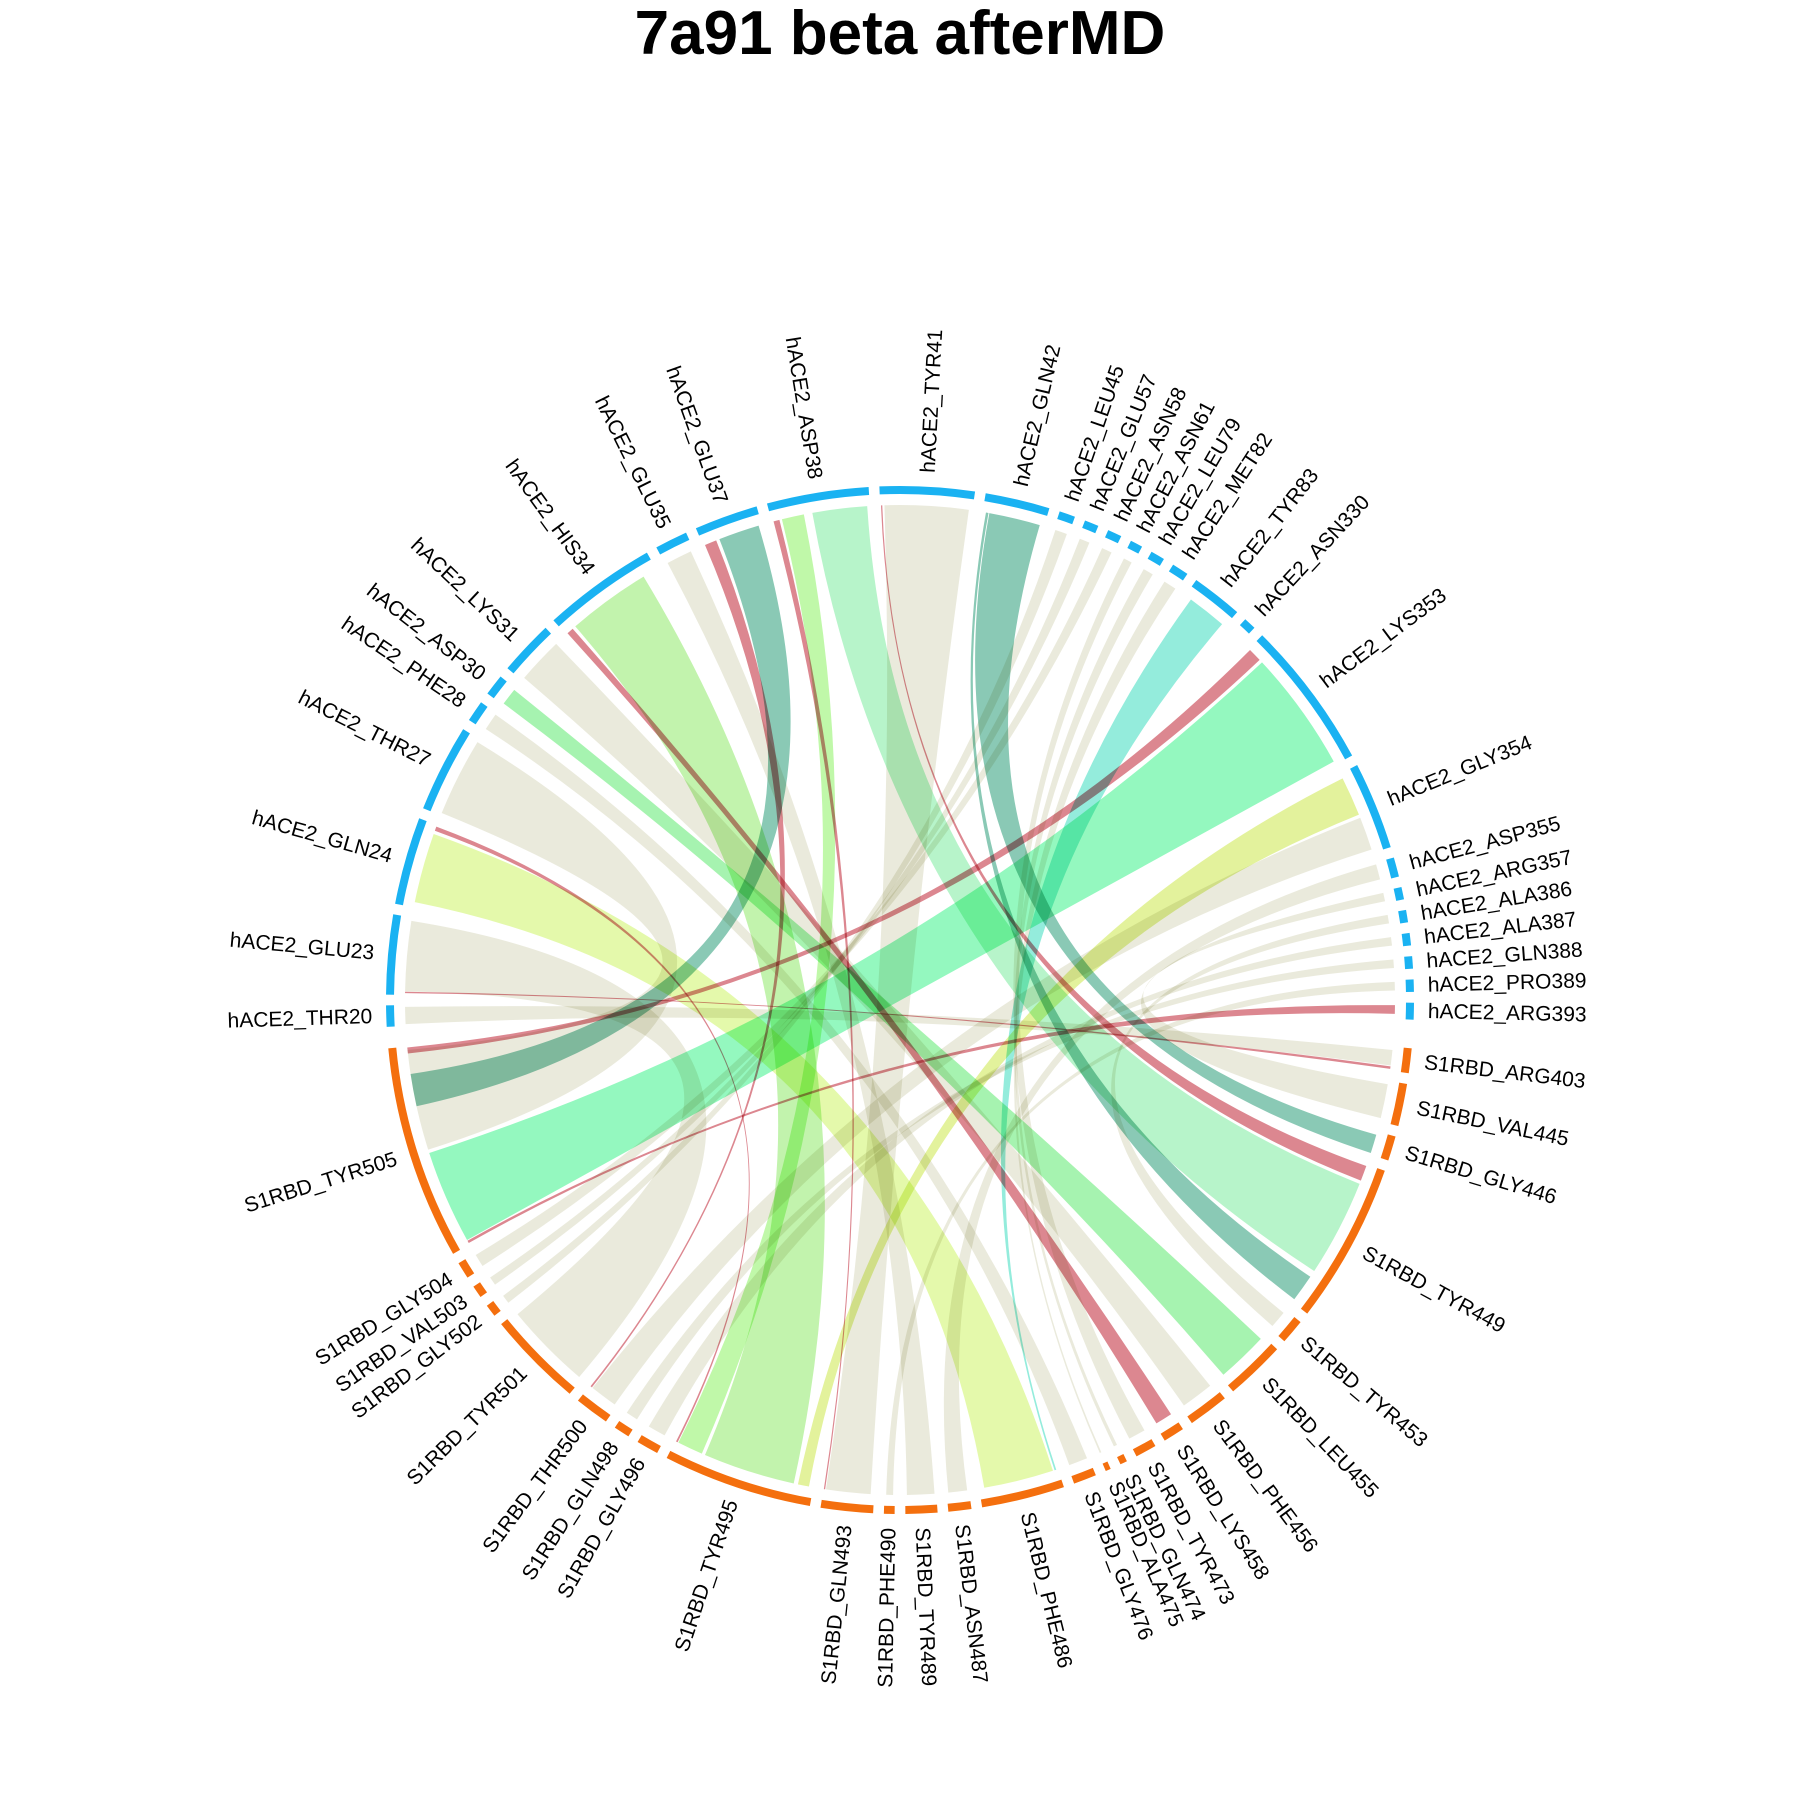  Describe the element at coordinates (1264, 1005) in the screenshot. I see `link-hace2-arg357-to-s1rbd-val445` at that location.